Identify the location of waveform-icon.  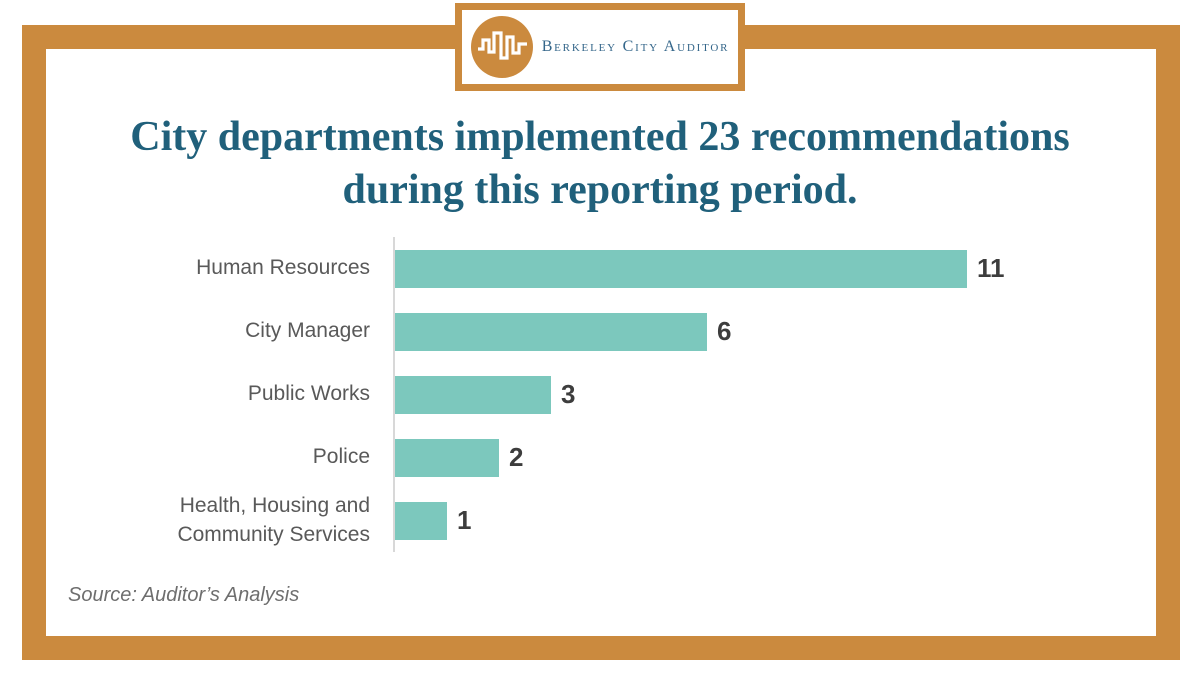
(501, 47).